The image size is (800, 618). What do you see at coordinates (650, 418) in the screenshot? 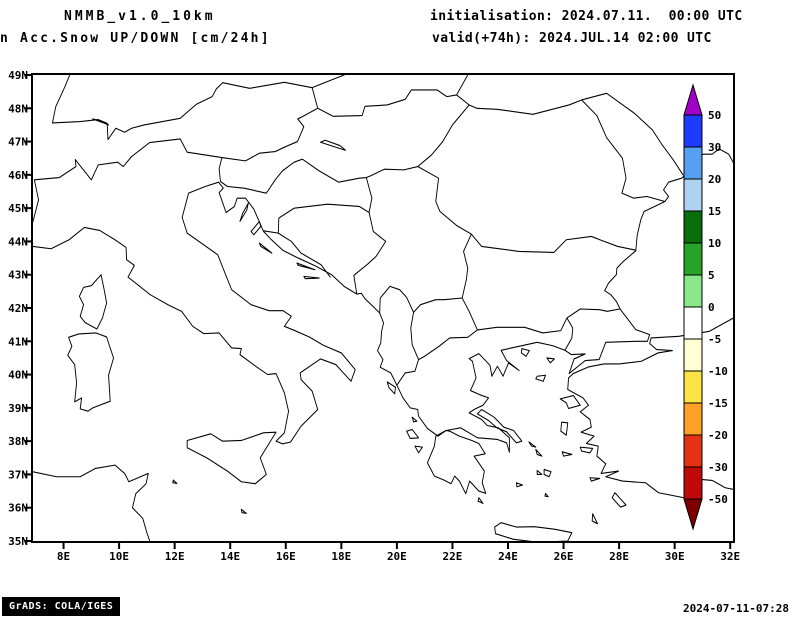
I see `coastline-anatolia-aegean` at bounding box center [650, 418].